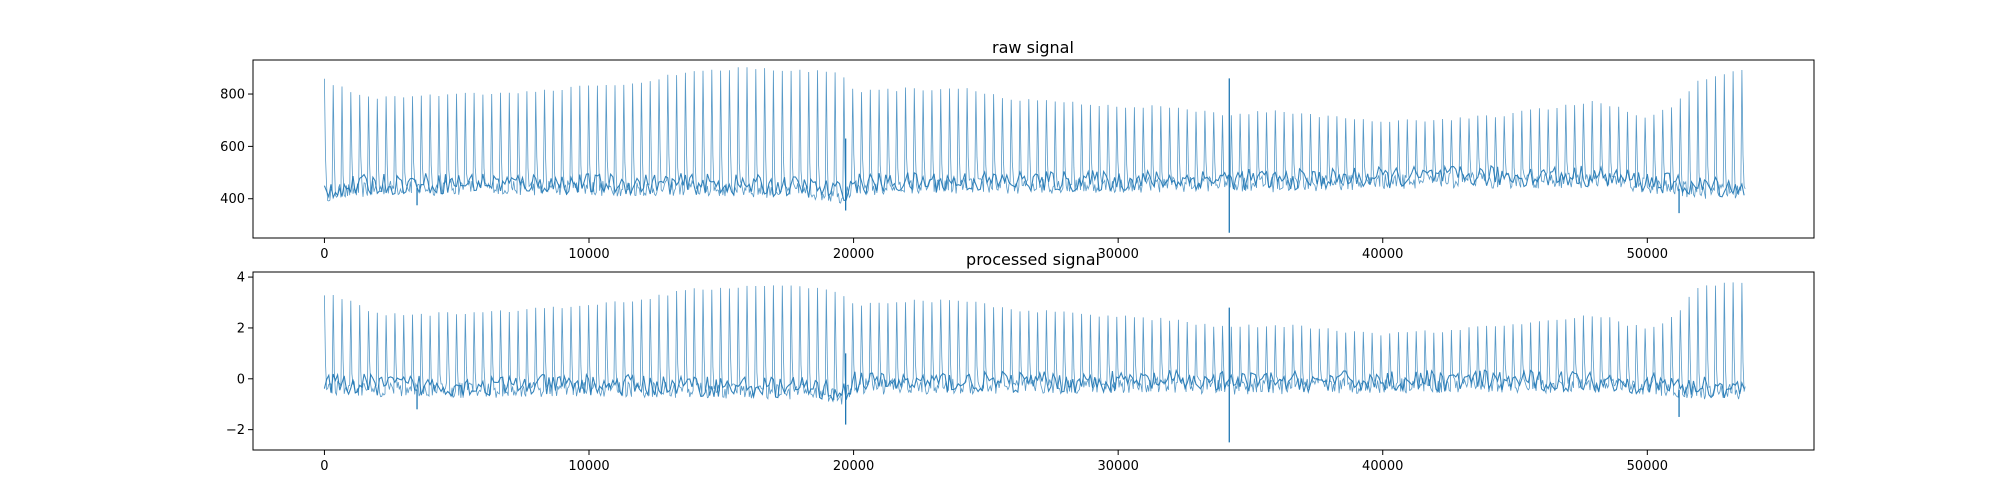  I want to click on raw-signal-x-tick-label: 0, so click(324, 254).